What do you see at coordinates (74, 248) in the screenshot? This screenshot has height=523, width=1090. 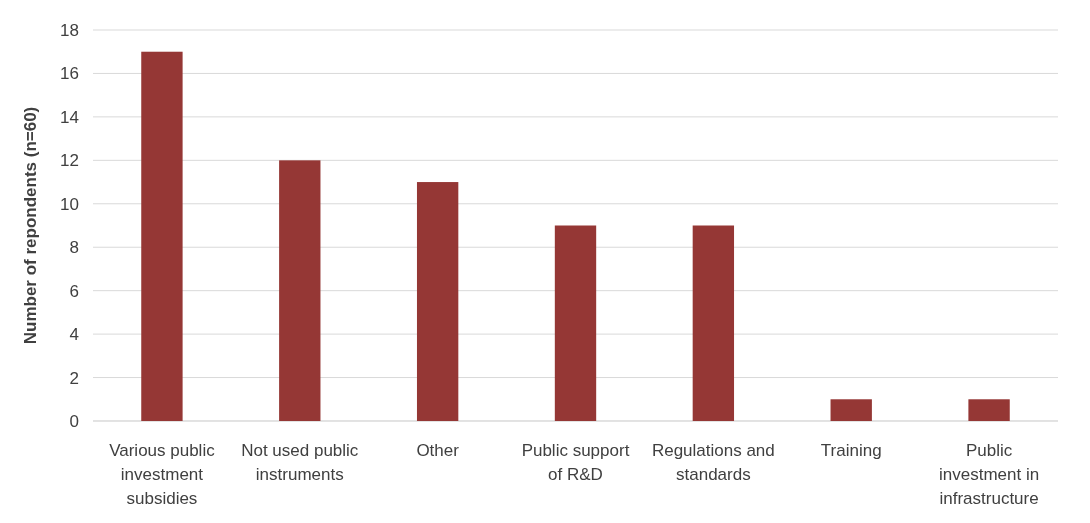 I see `y-tick-label: 8` at bounding box center [74, 248].